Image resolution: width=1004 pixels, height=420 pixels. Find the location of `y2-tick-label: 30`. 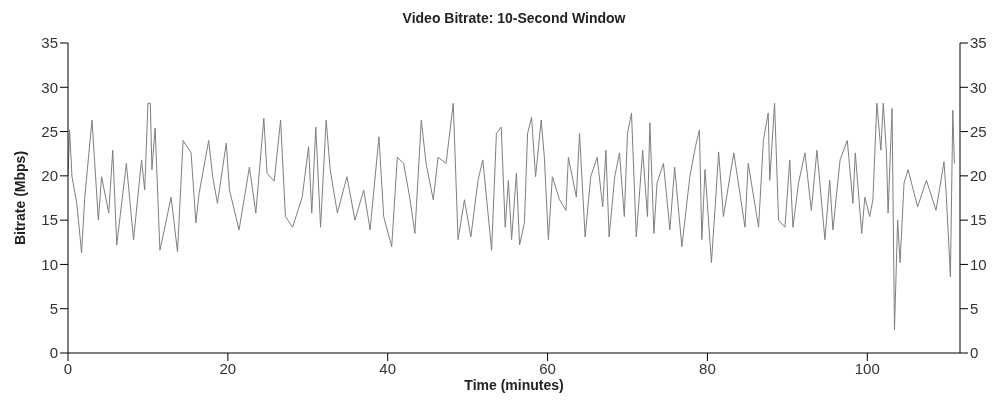

y2-tick-label: 30 is located at coordinates (978, 87).